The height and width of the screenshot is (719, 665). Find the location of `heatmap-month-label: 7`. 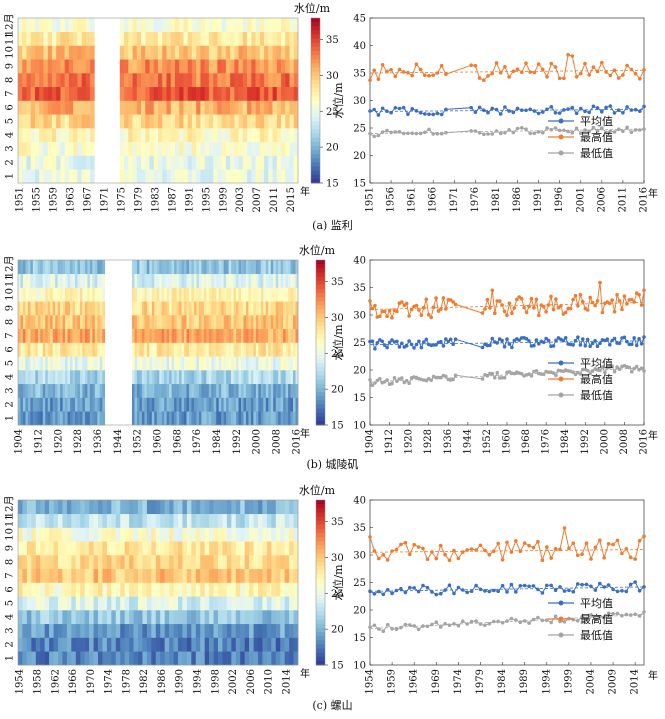

heatmap-month-label: 7 is located at coordinates (10, 575).